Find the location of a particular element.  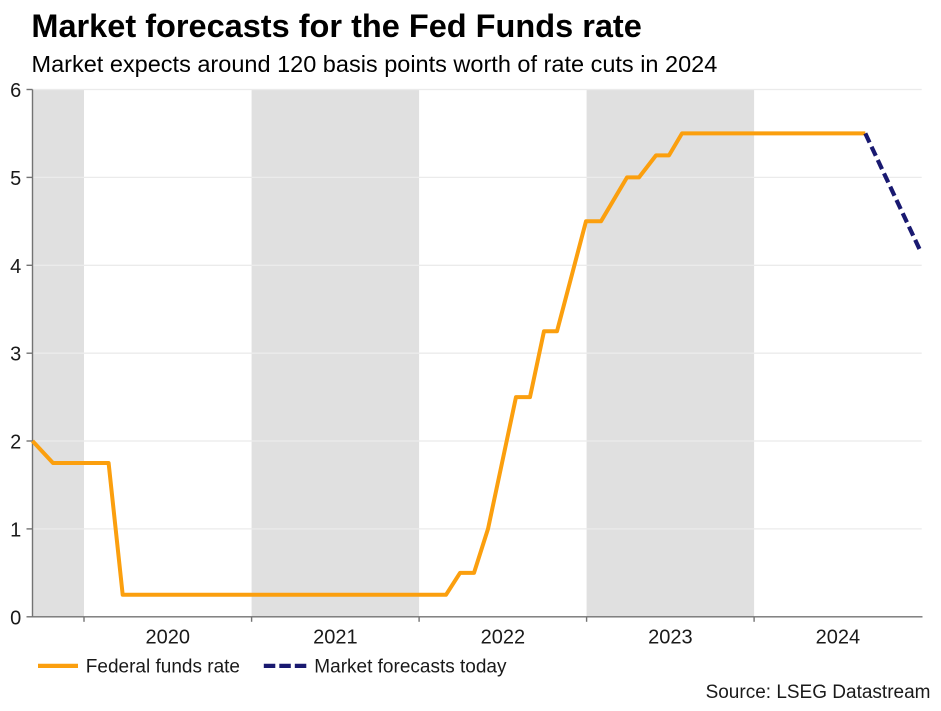

svg-text: 5 is located at coordinates (15, 179).